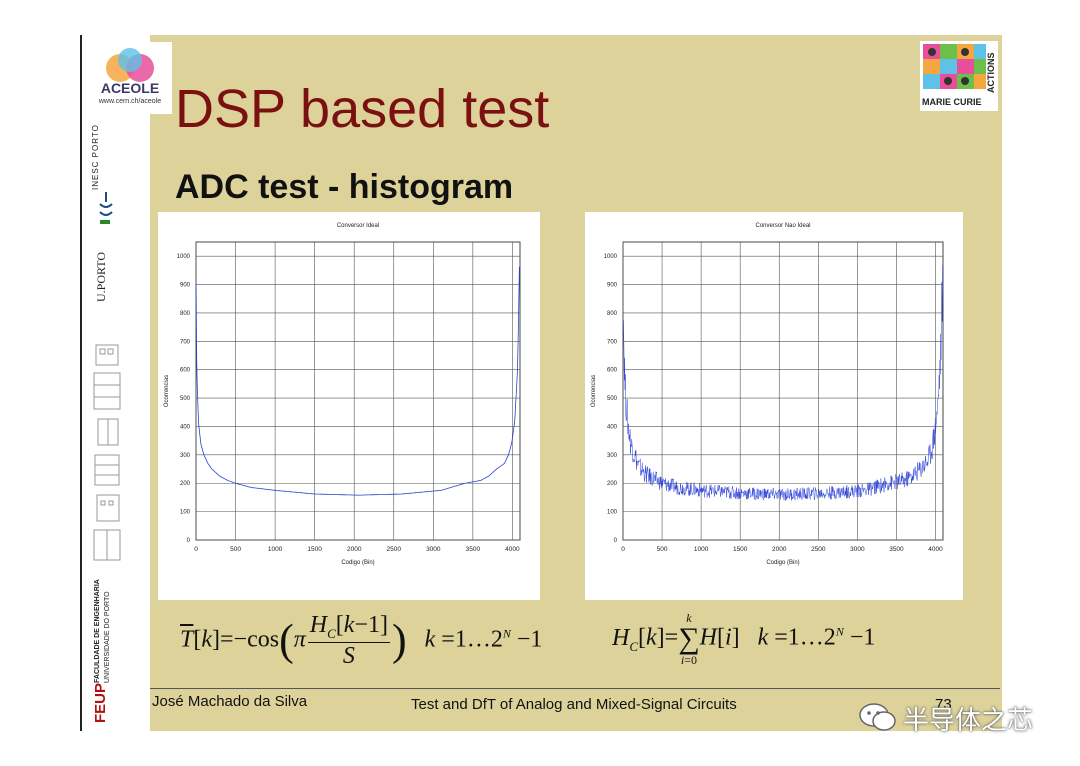  Describe the element at coordinates (100, 702) in the screenshot. I see `feup-label: FEUP` at that location.